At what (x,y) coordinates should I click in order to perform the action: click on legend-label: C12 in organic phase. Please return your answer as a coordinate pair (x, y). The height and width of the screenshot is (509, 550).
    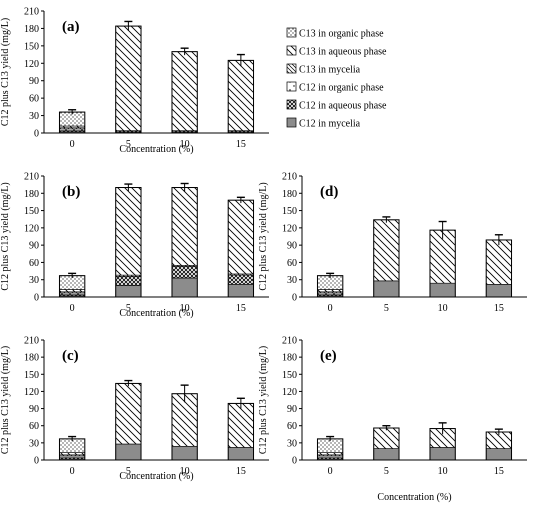
    Looking at the image, I should click on (341, 88).